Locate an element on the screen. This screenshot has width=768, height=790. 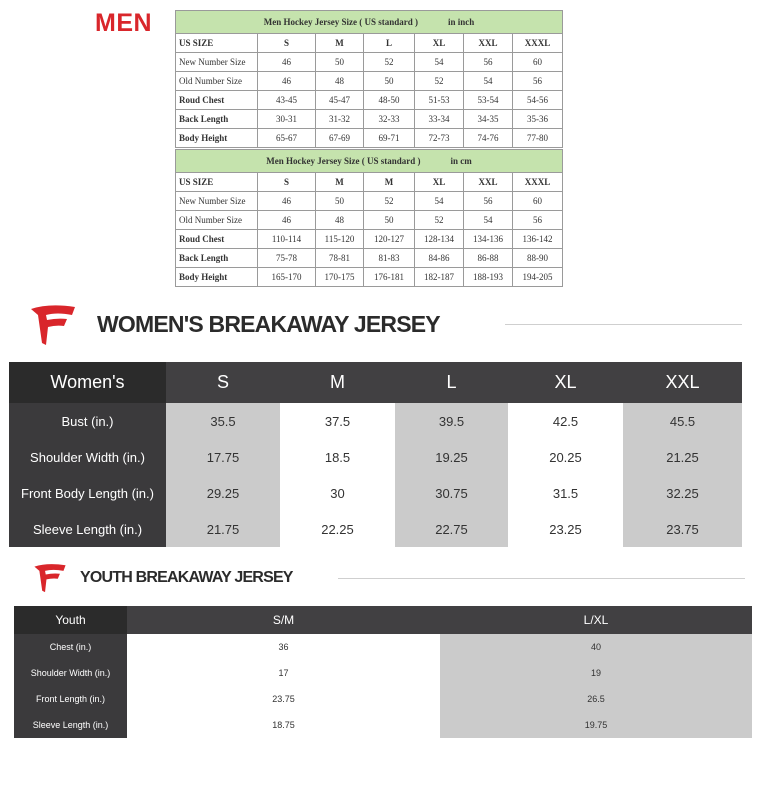
cell-value: 35-36 is located at coordinates (537, 119).